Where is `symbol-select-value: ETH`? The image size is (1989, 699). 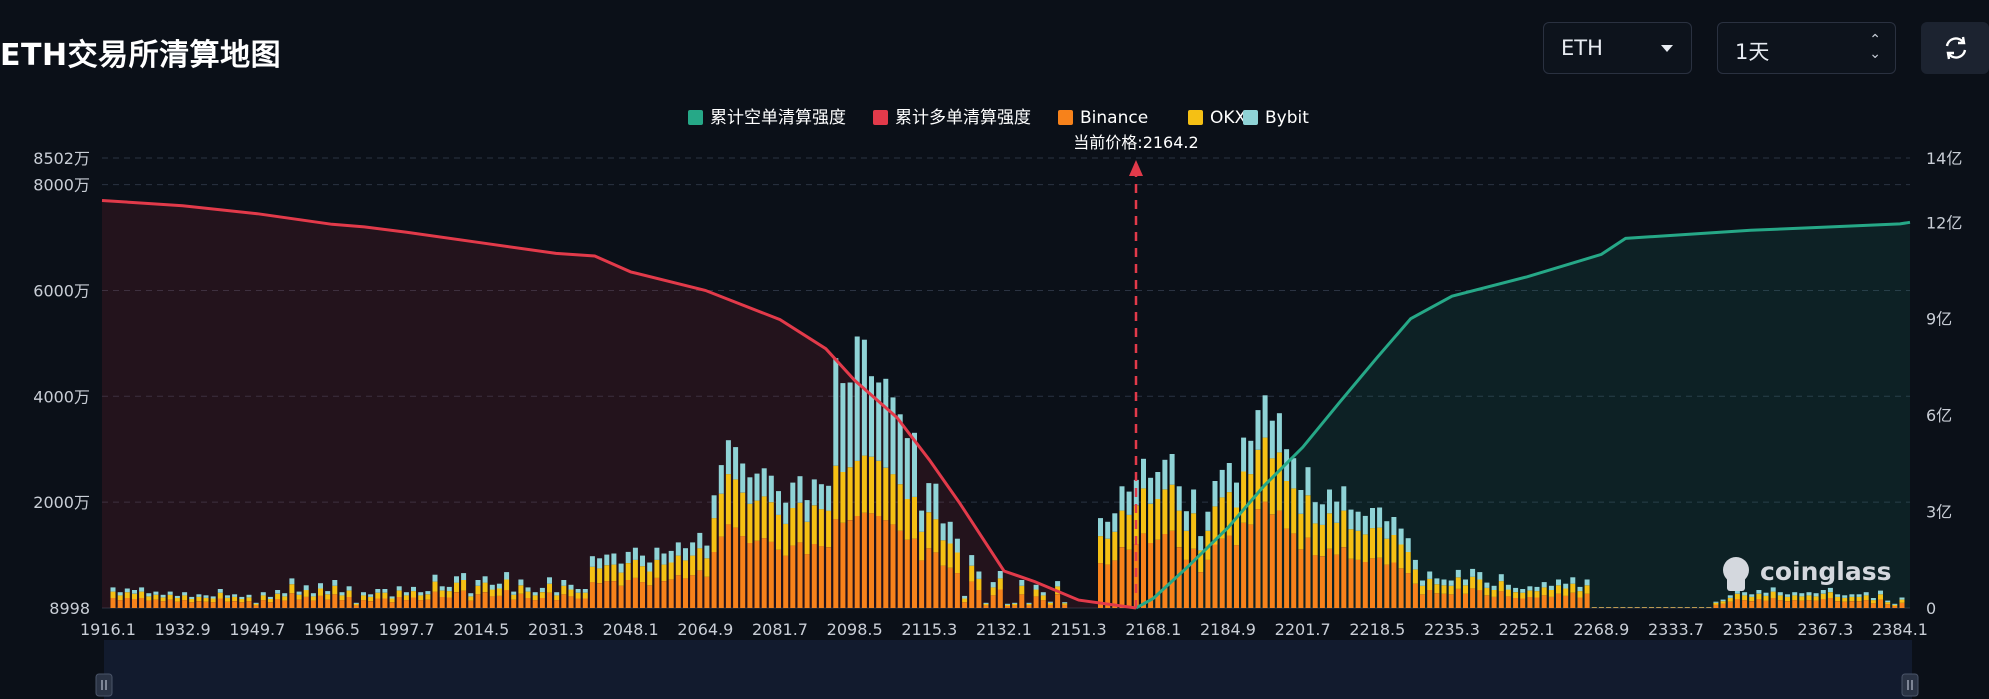
symbol-select-value: ETH is located at coordinates (1582, 48).